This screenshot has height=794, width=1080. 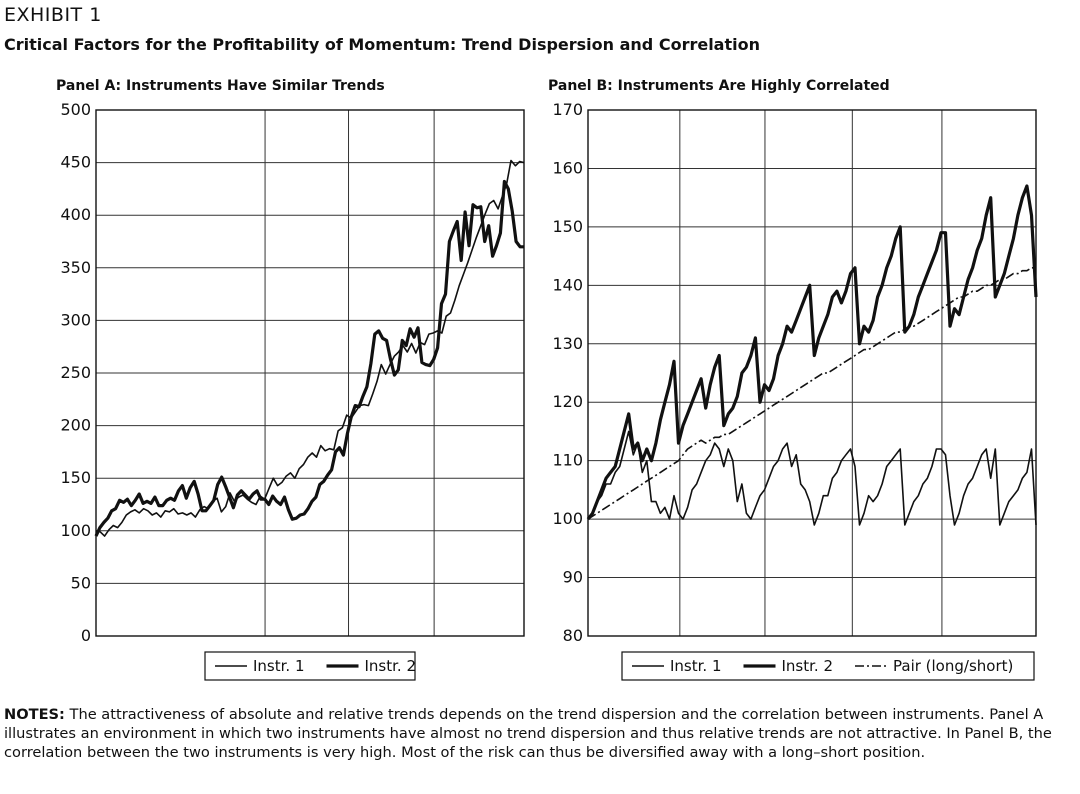 What do you see at coordinates (53, 15) in the screenshot?
I see `exhibit-label: EXHIBIT 1` at bounding box center [53, 15].